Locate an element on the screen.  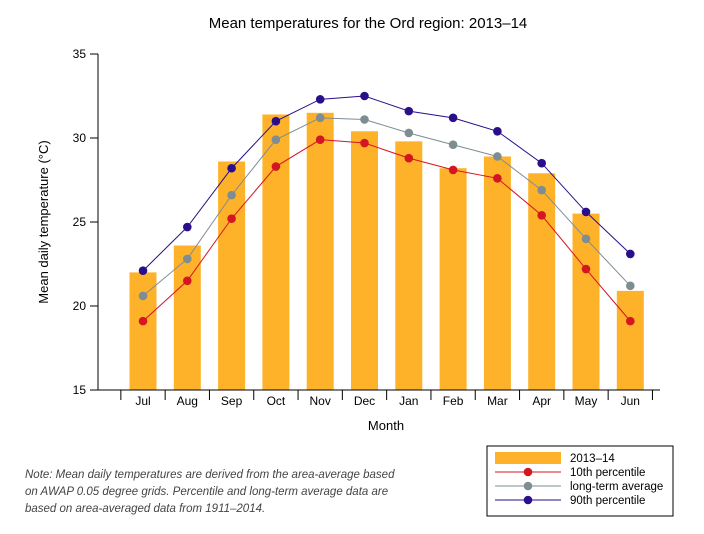
point-90th-percentile-dec is located at coordinates (364, 96).